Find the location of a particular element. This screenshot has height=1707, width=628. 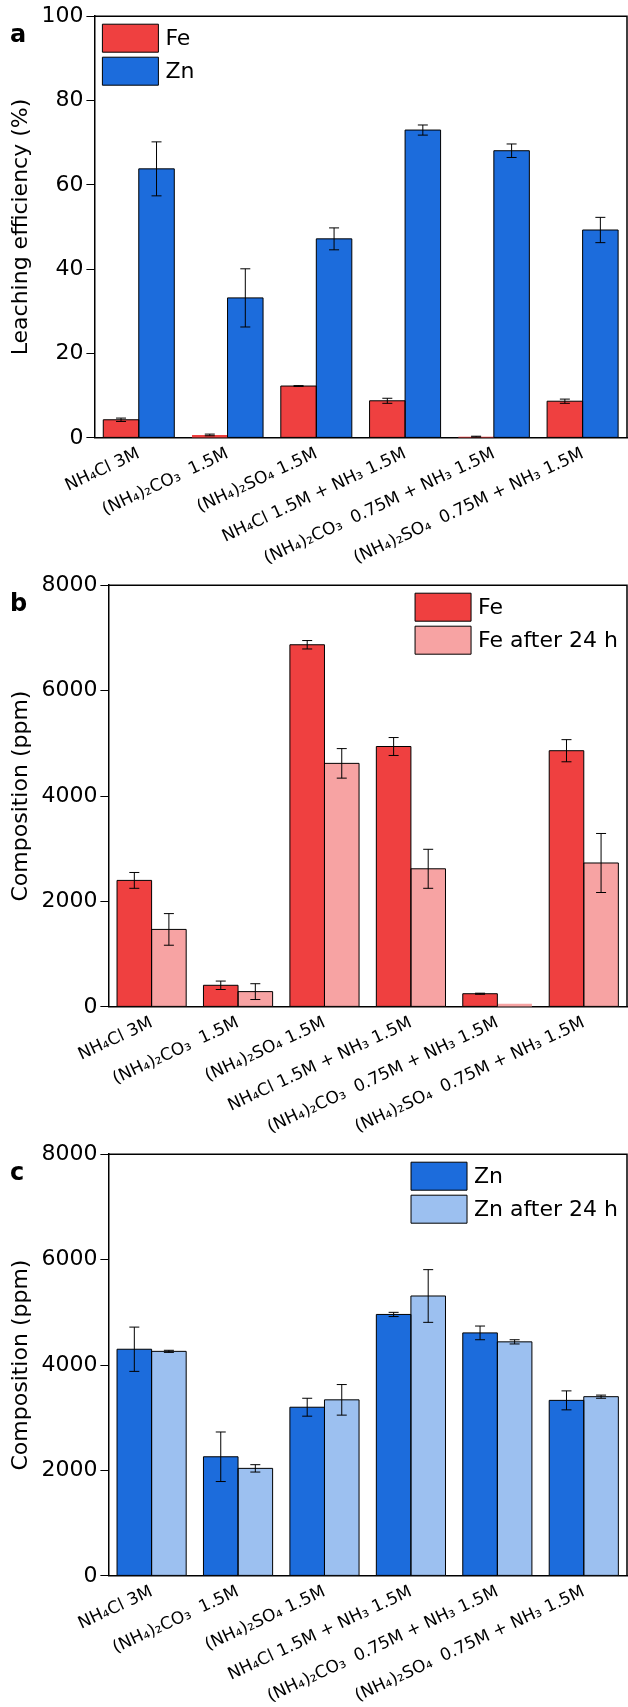

y-tick-label: 40 is located at coordinates (69, 267).